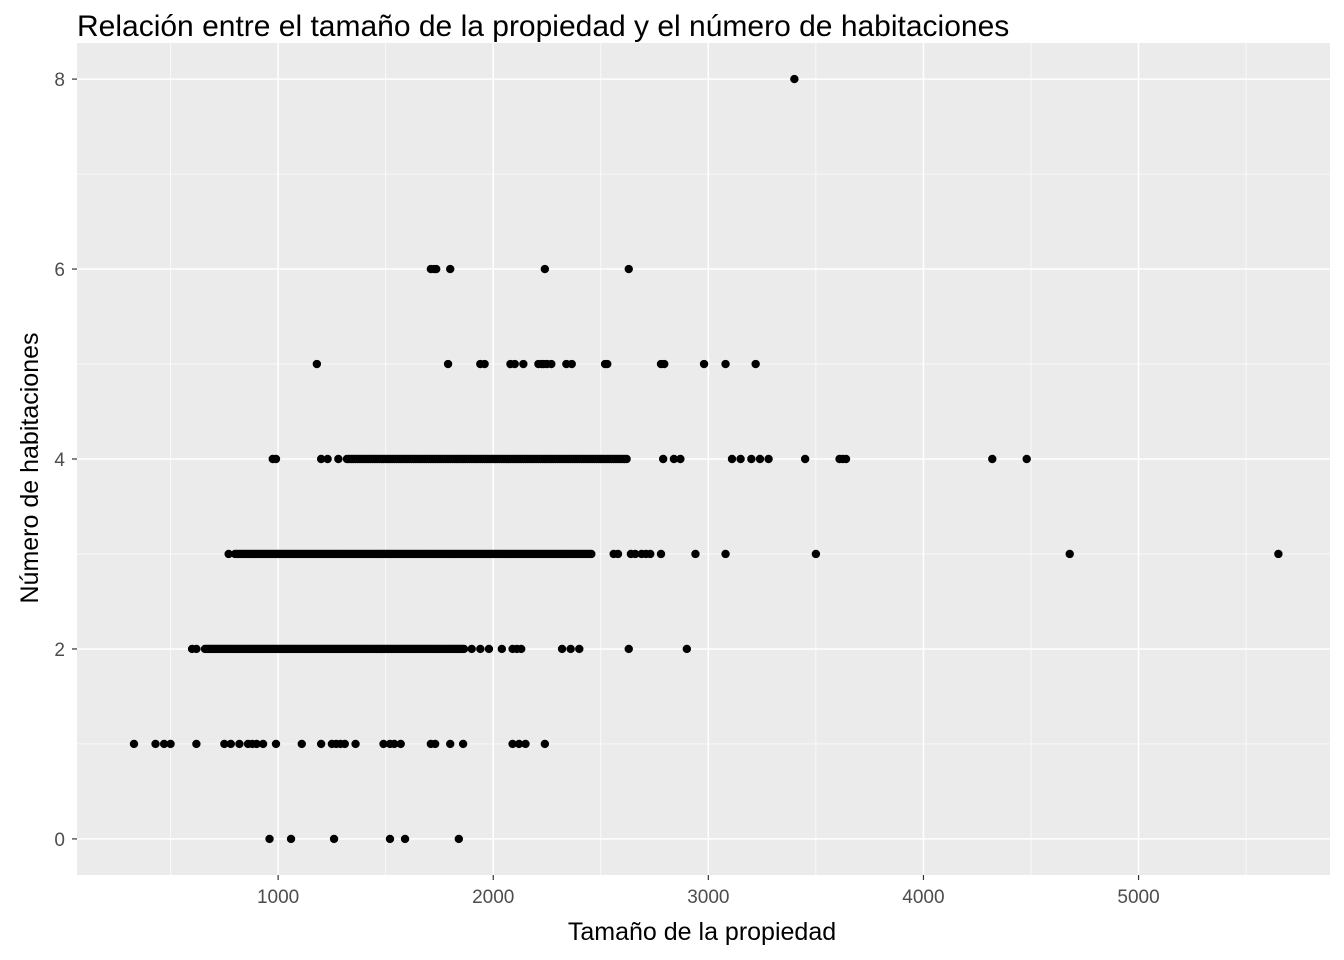 This screenshot has width=1344, height=960. What do you see at coordinates (278, 897) in the screenshot?
I see `x-tick-label: 1000` at bounding box center [278, 897].